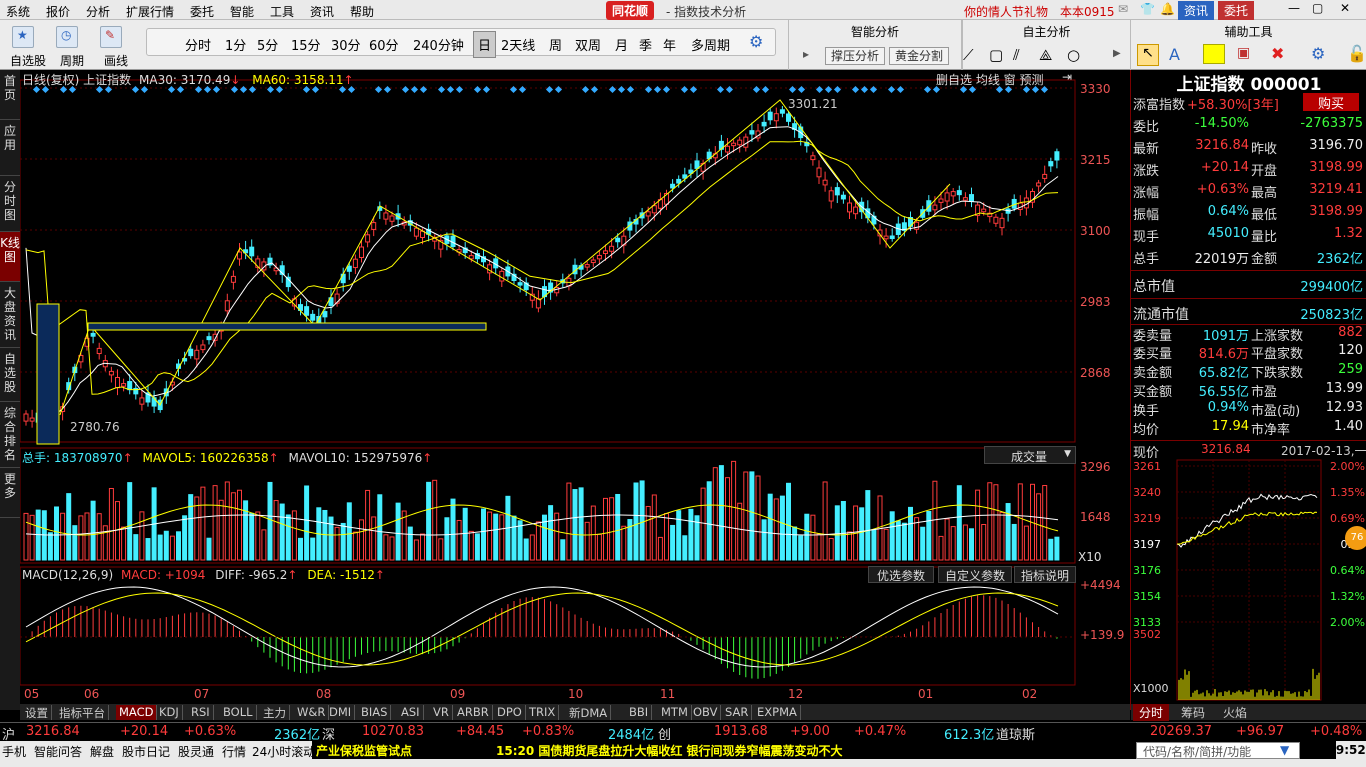  What do you see at coordinates (1278, 53) in the screenshot?
I see `delete-icon: ✖` at bounding box center [1278, 53].